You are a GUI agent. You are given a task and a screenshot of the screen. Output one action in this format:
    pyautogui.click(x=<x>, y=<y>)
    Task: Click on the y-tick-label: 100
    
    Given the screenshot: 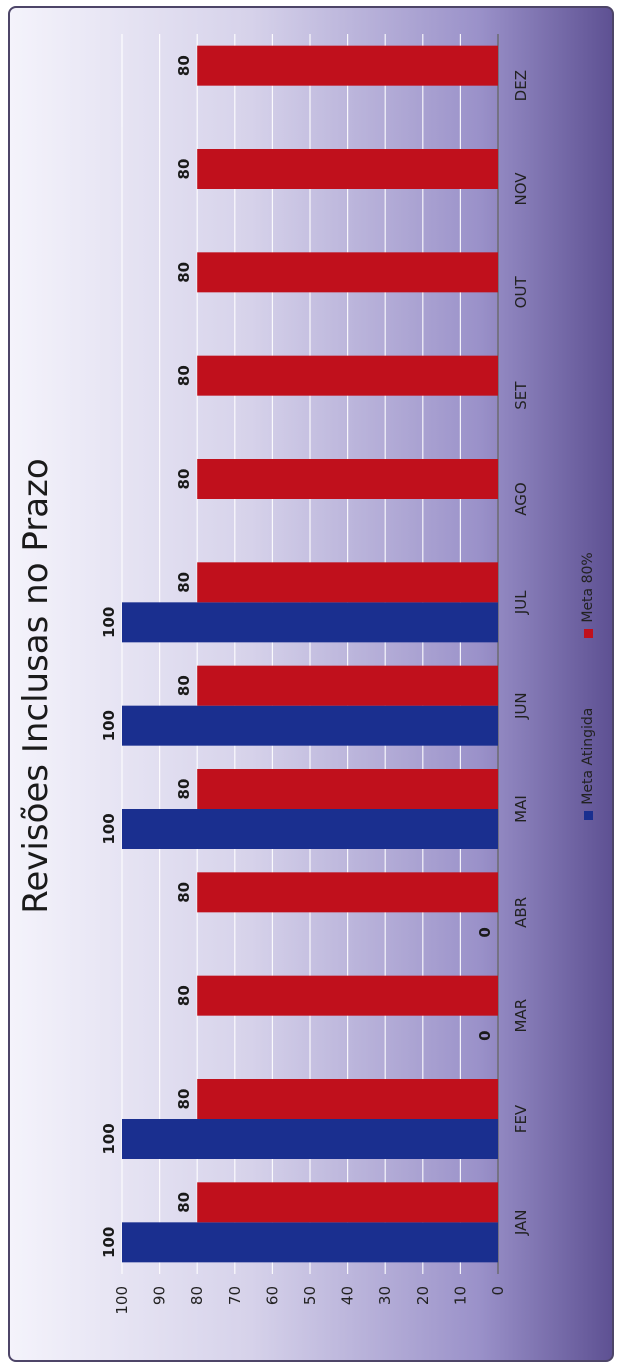 What is the action you would take?
    pyautogui.click(x=122, y=1300)
    